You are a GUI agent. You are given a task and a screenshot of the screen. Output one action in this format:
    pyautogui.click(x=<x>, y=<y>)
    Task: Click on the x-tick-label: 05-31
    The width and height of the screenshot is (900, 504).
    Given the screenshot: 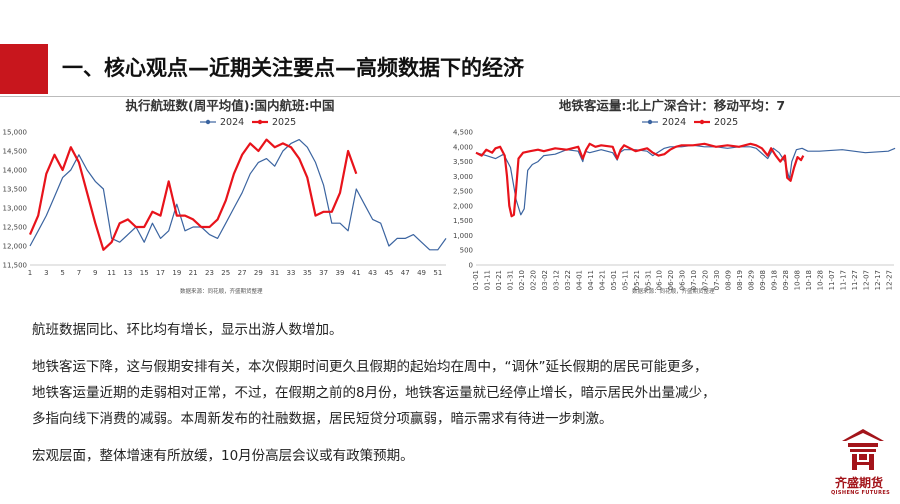 What is the action you would take?
    pyautogui.click(x=648, y=280)
    